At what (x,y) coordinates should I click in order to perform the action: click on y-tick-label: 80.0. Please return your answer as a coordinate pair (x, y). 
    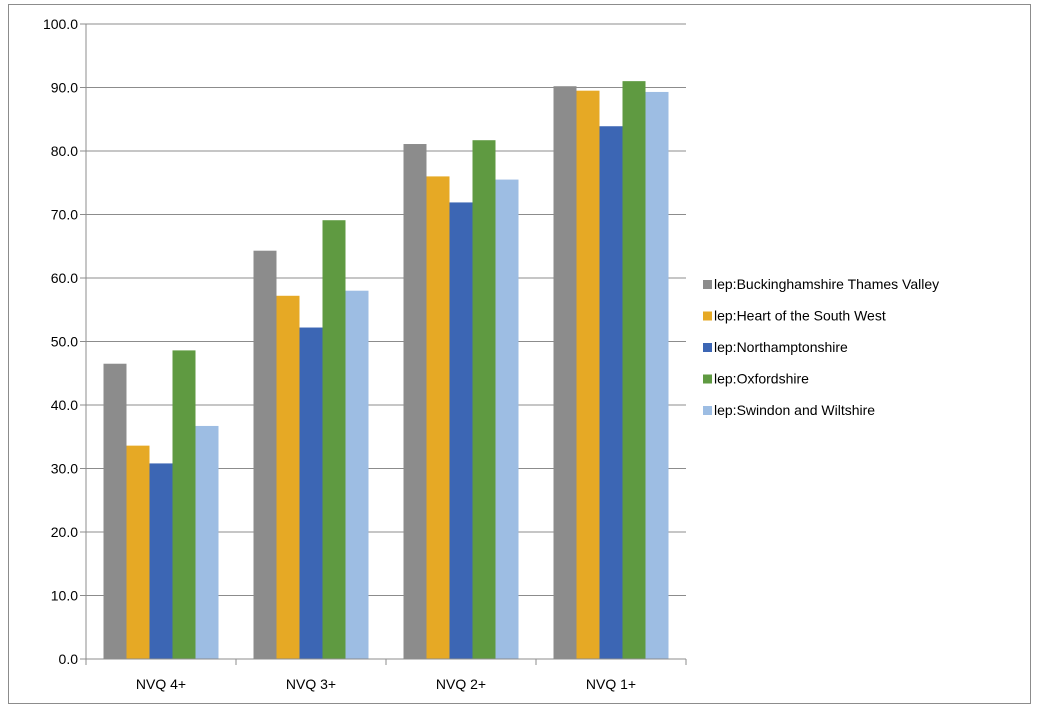
    Looking at the image, I should click on (64, 151).